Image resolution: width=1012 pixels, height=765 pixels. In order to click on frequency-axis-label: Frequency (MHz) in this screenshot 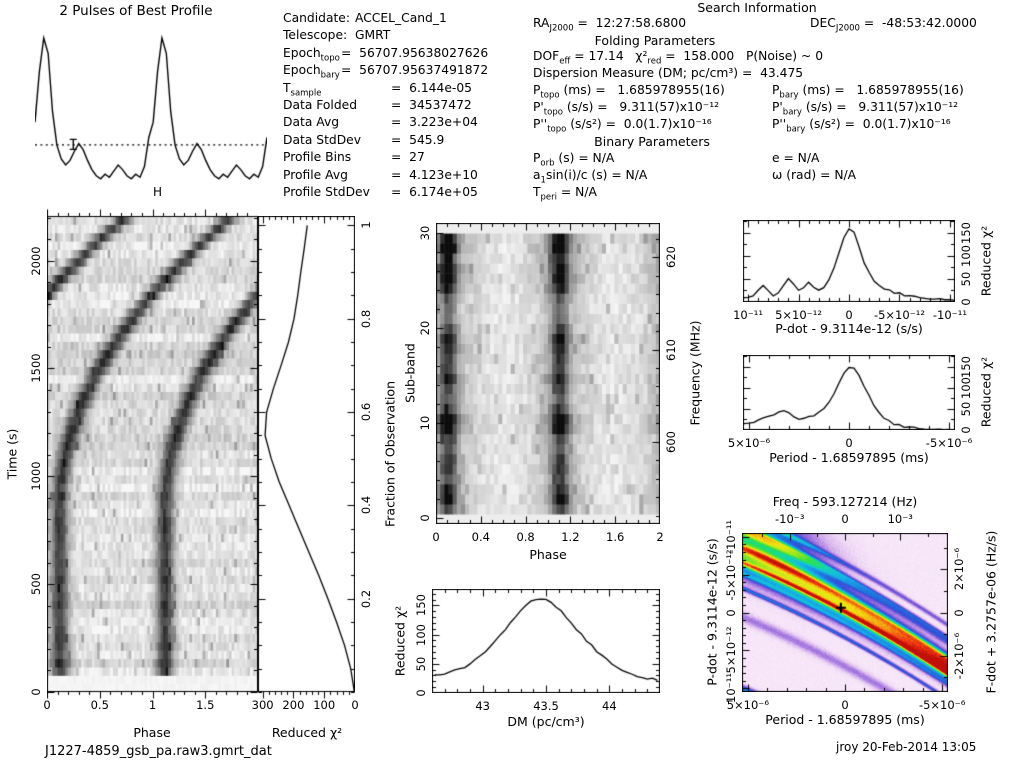, I will do `click(695, 373)`.